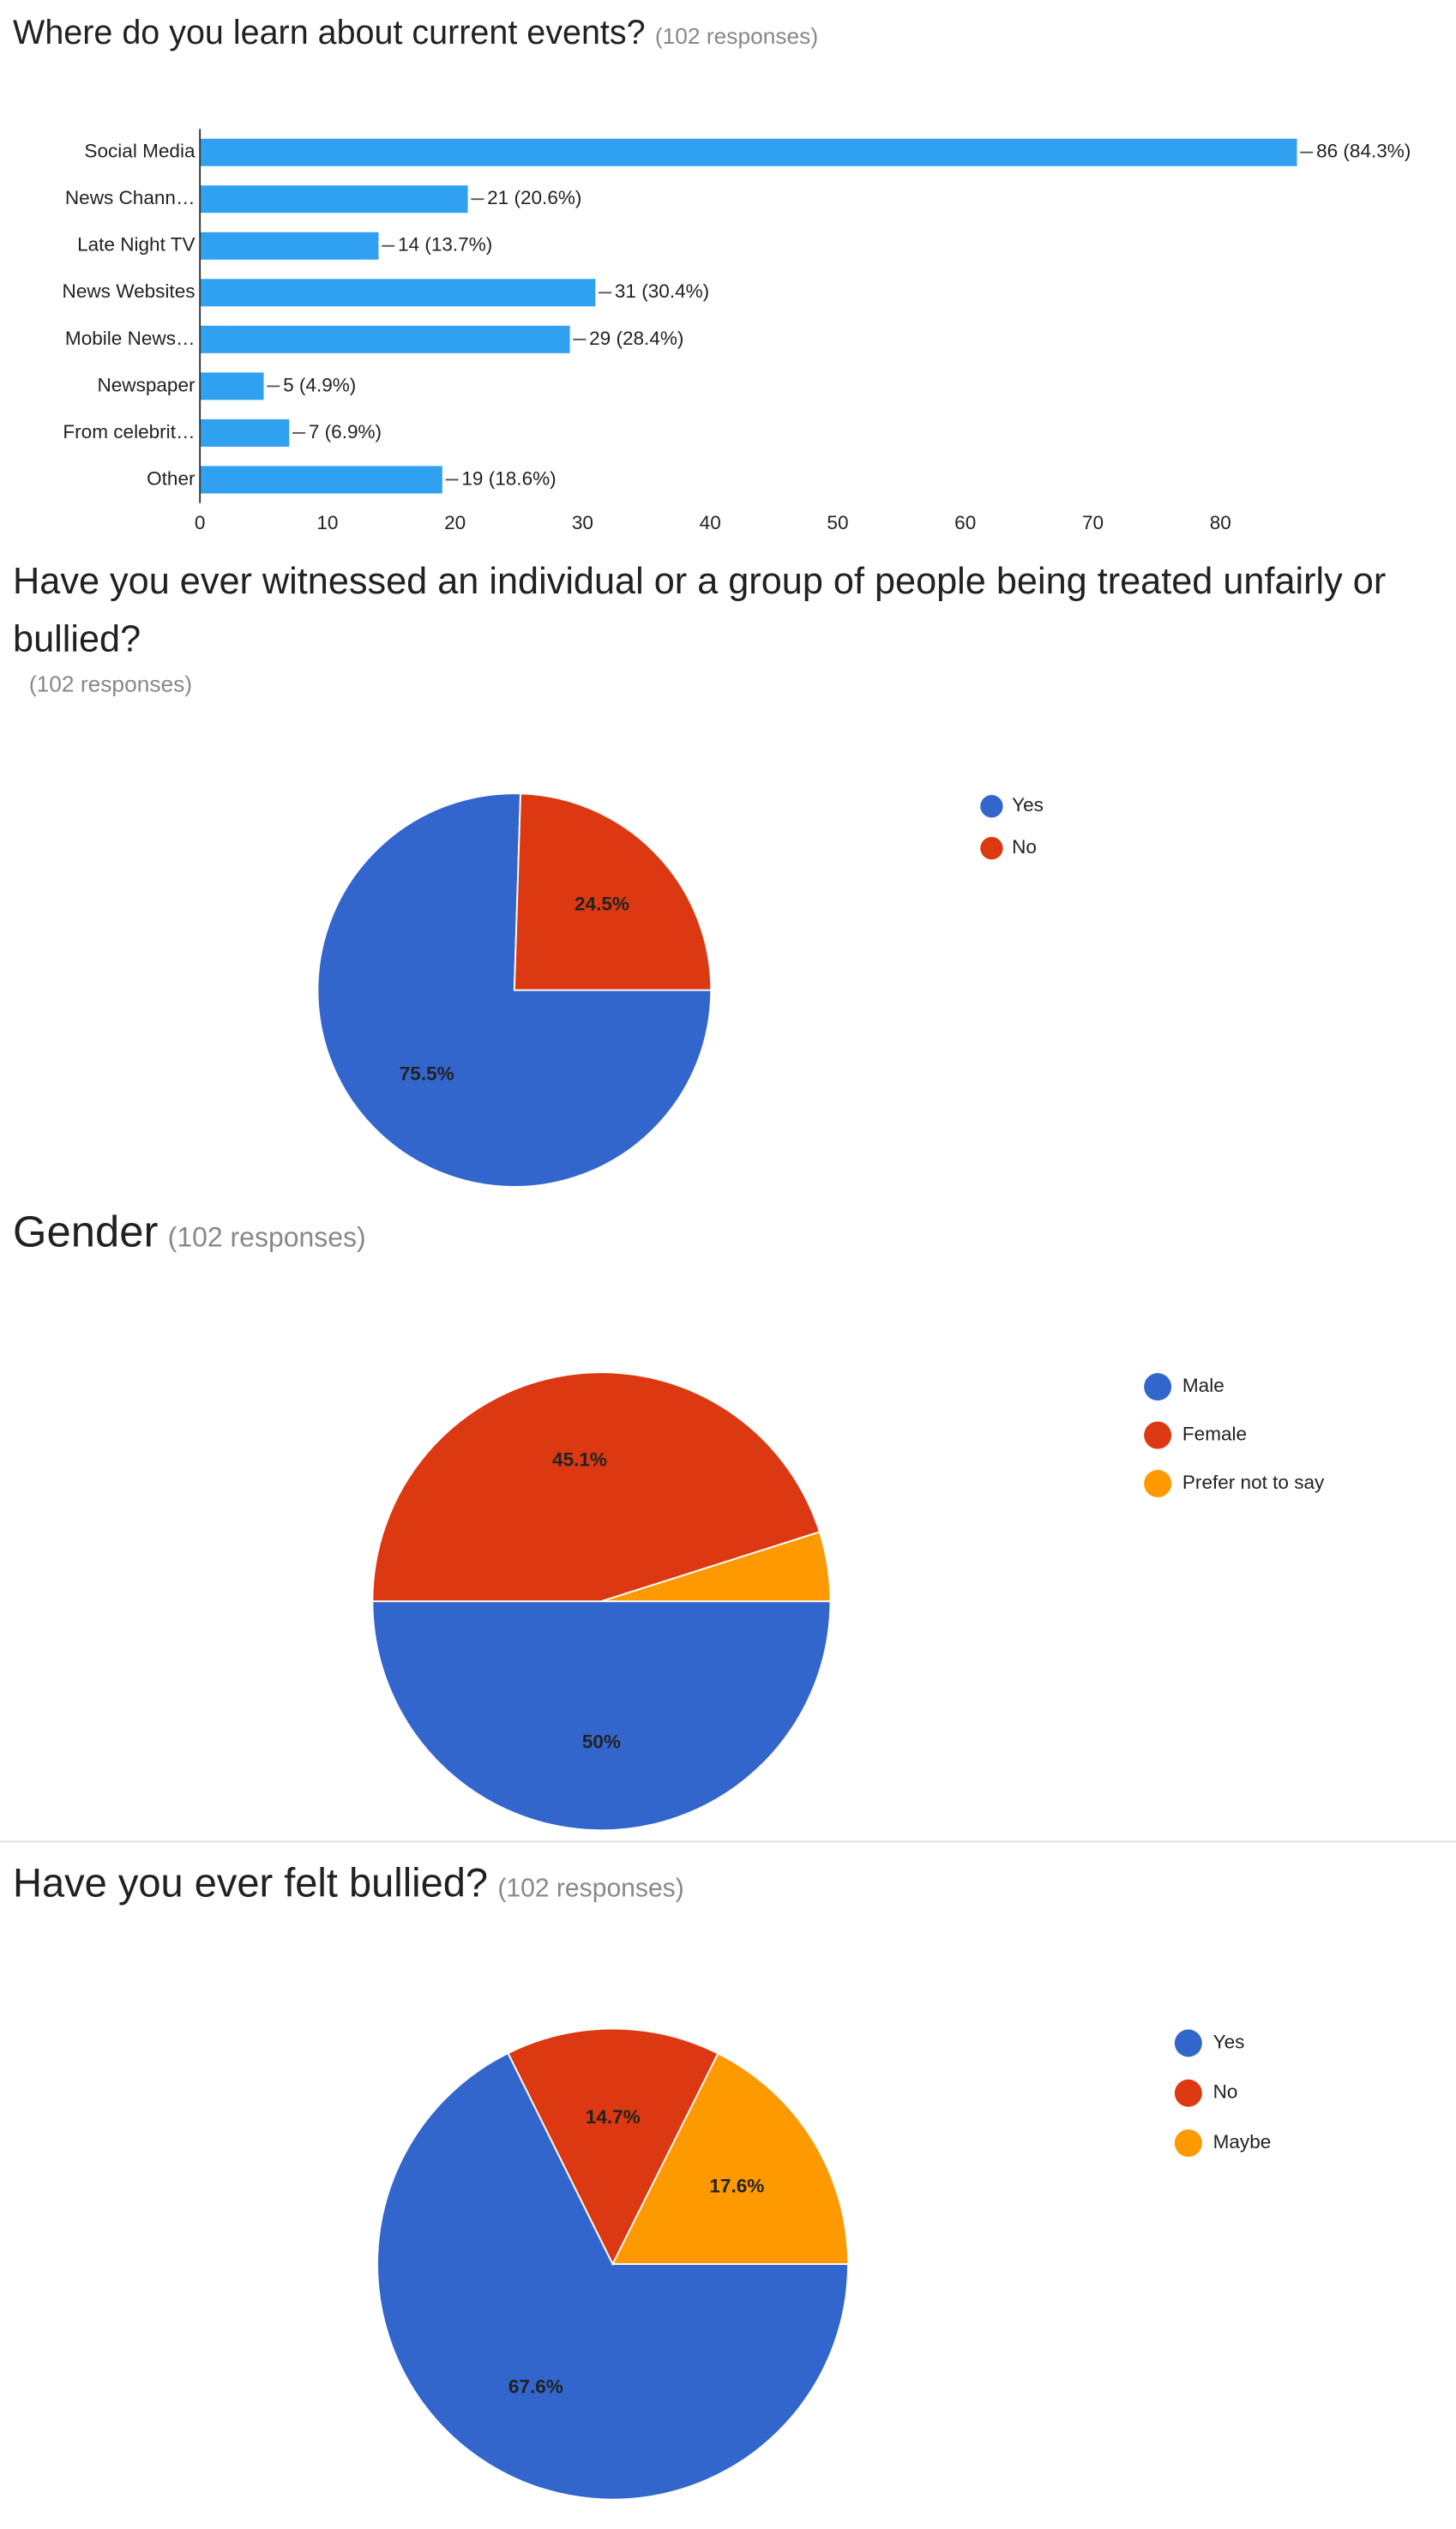  Describe the element at coordinates (1253, 1482) in the screenshot. I see `legend-label: Prefer not to say` at that location.